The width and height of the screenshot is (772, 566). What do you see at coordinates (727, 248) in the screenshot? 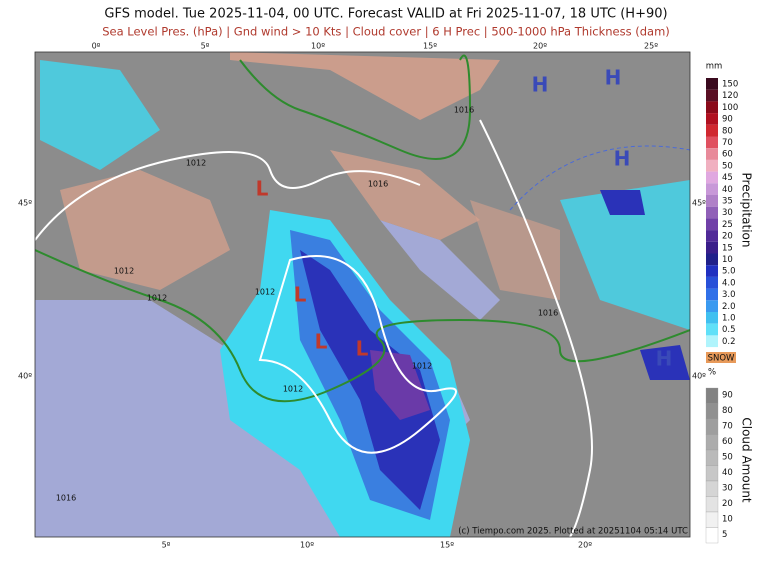
I see `precip-level: 15` at bounding box center [727, 248].